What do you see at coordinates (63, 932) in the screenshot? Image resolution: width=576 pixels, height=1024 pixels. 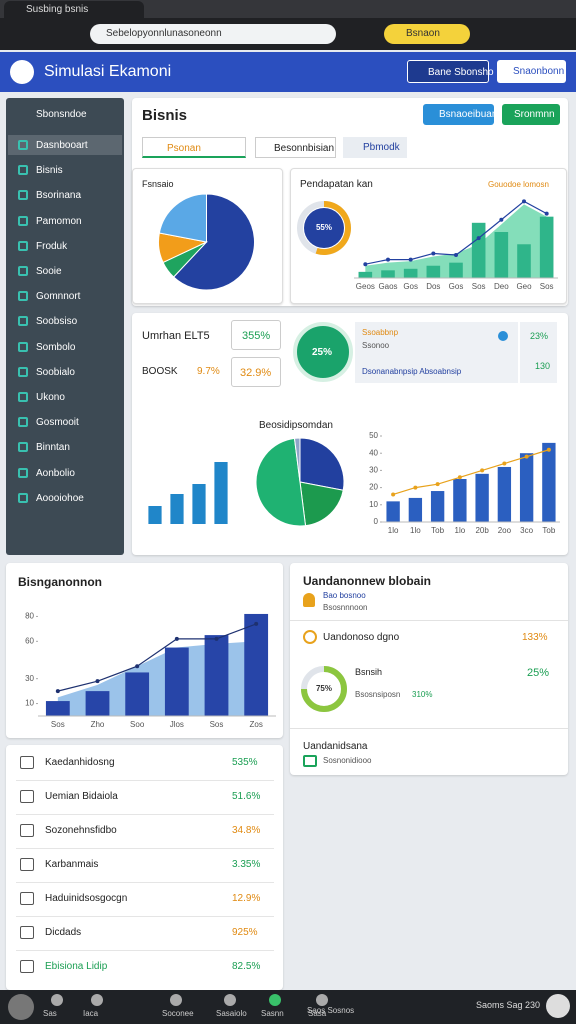 I see `list-label: Dicdads` at bounding box center [63, 932].